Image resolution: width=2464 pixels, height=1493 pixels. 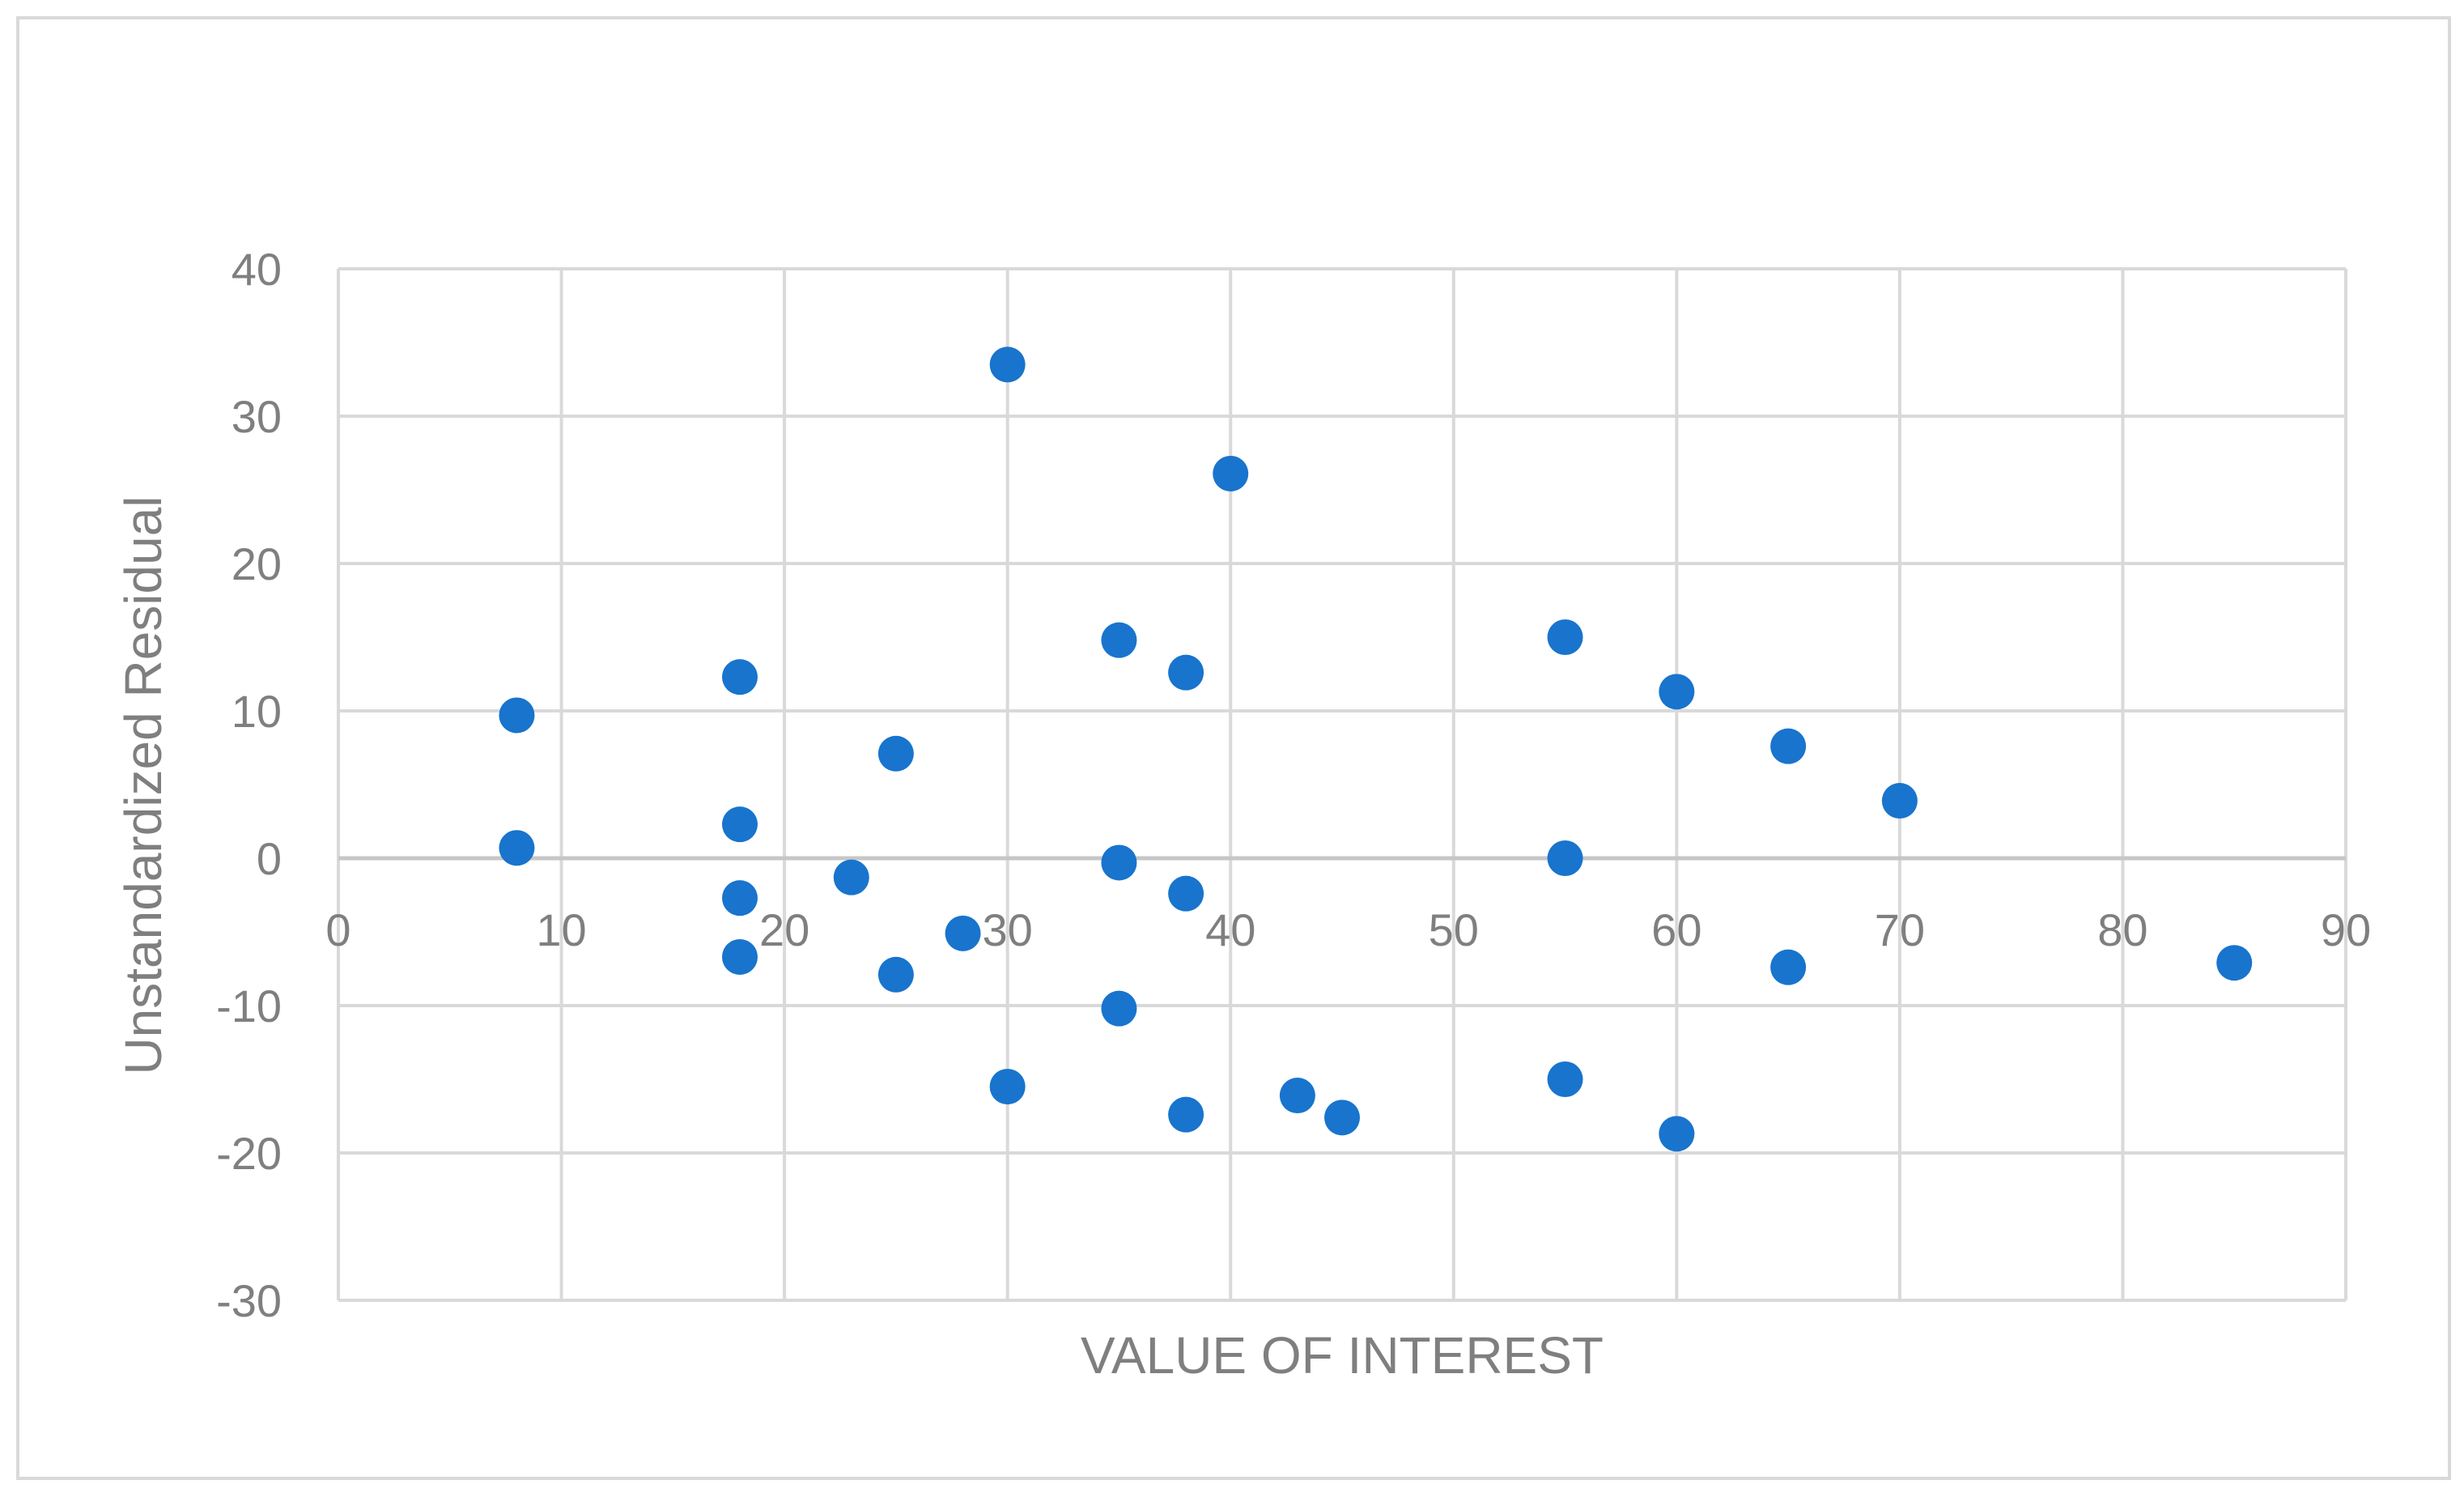 I want to click on x-tick-label: 40, so click(x=1230, y=930).